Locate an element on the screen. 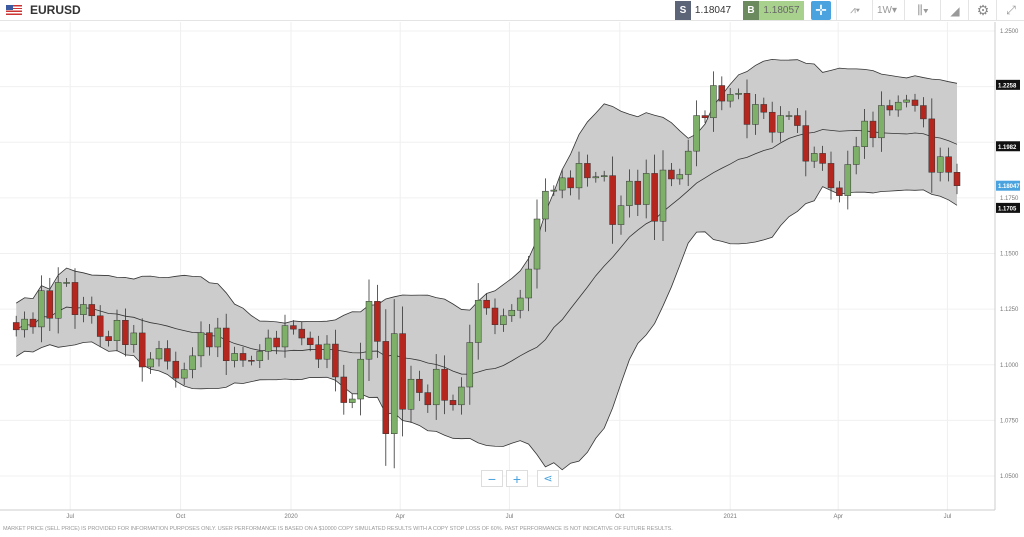 Image resolution: width=1024 pixels, height=537 pixels. crosshair-icon: ✛ is located at coordinates (821, 10).